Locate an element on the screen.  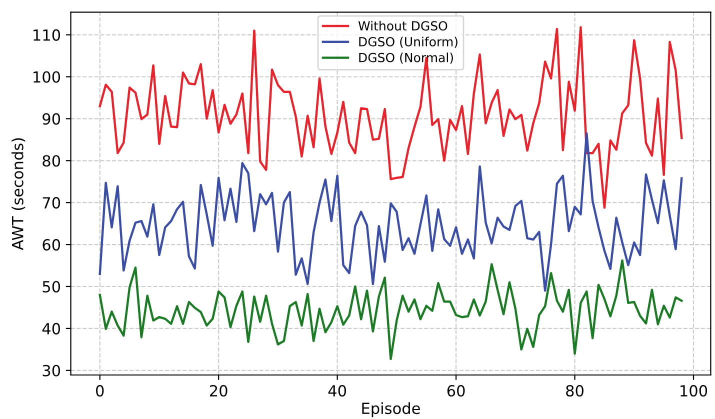
y-tick-label: 40 is located at coordinates (51, 328).